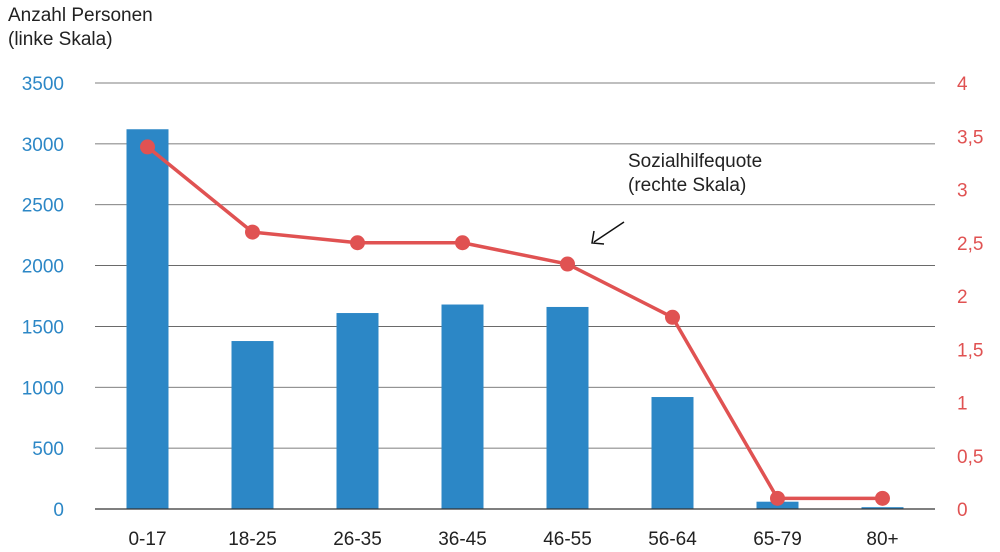 The width and height of the screenshot is (1000, 552). Describe the element at coordinates (970, 350) in the screenshot. I see `right-tick-label: 1,5` at that location.